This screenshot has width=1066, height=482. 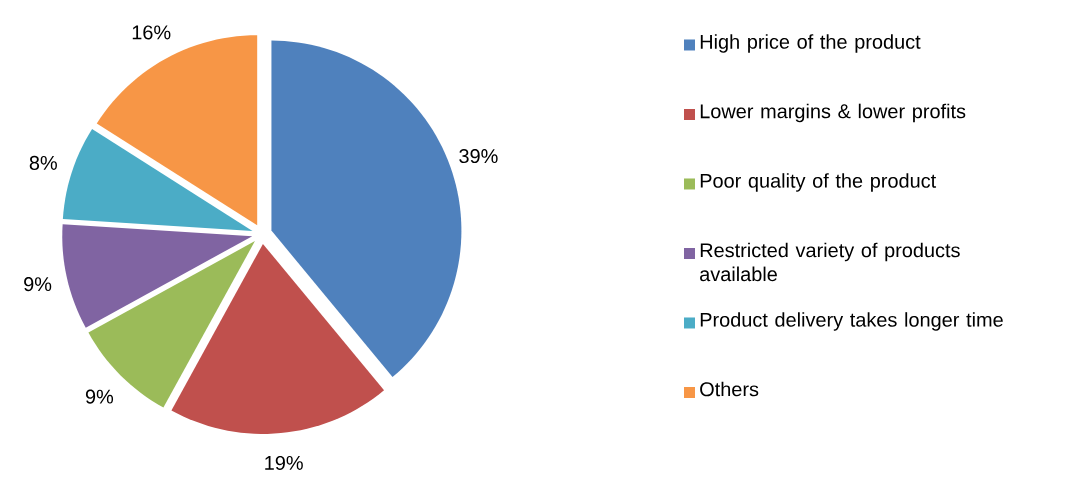 I want to click on legend-label: High price of the product, so click(x=810, y=43).